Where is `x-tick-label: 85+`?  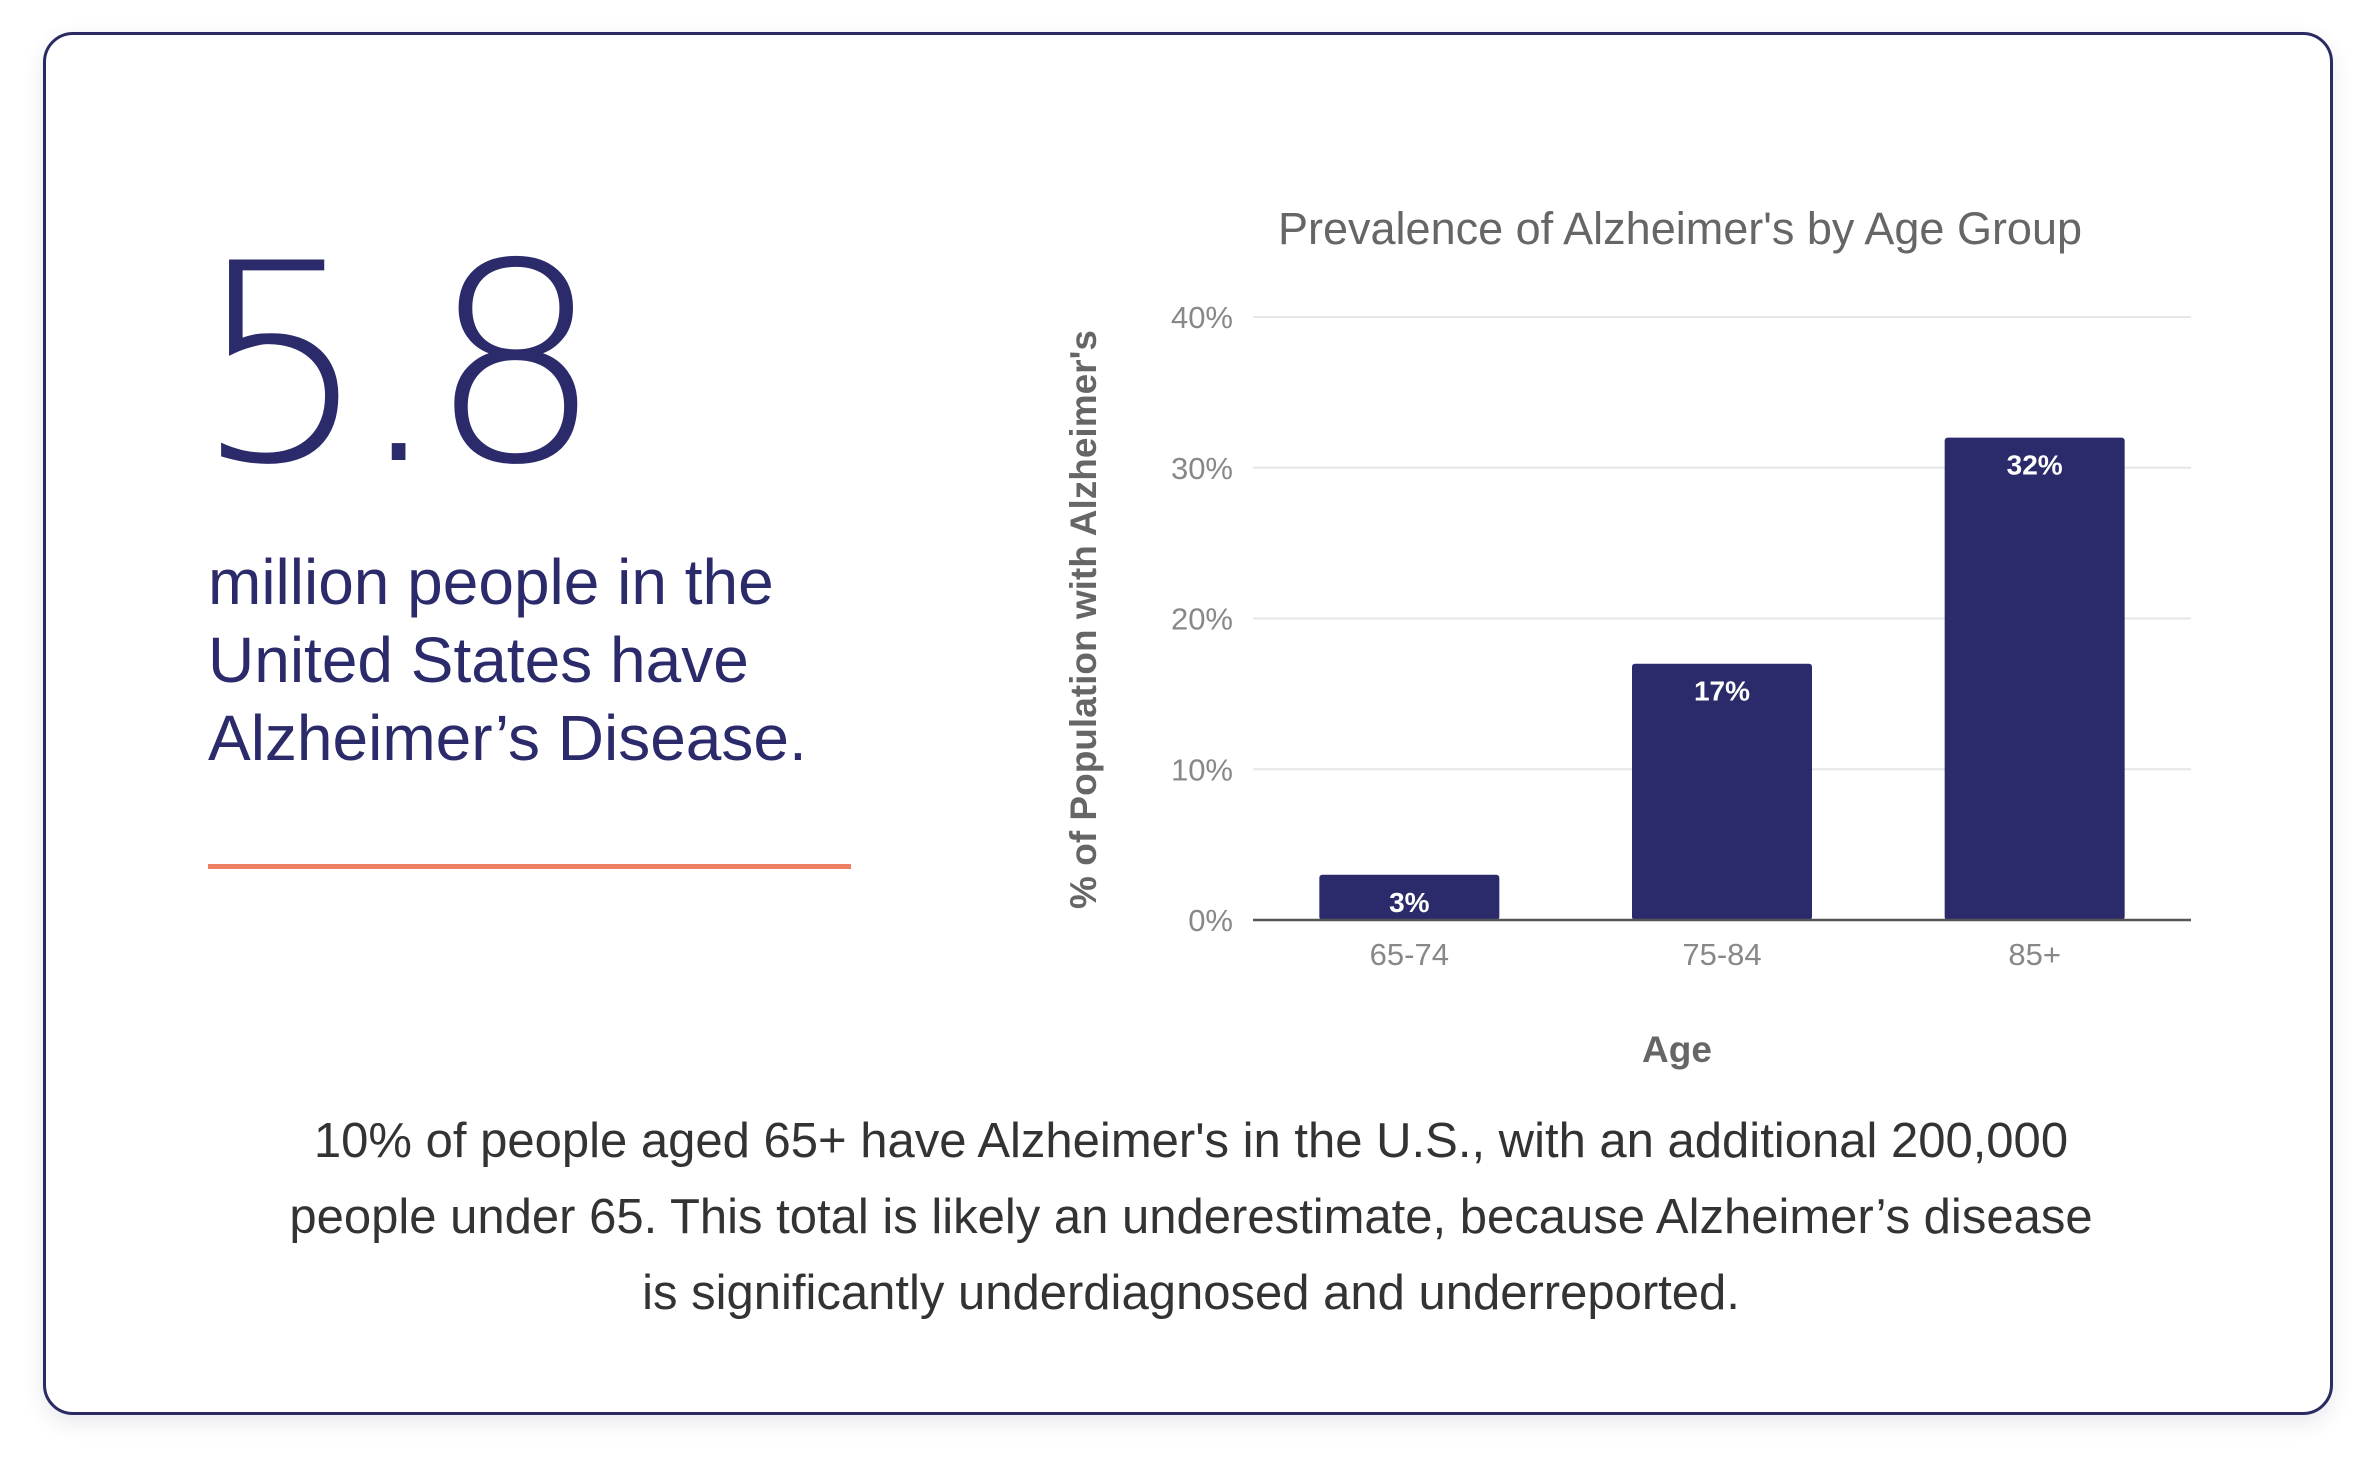
x-tick-label: 85+ is located at coordinates (2034, 954).